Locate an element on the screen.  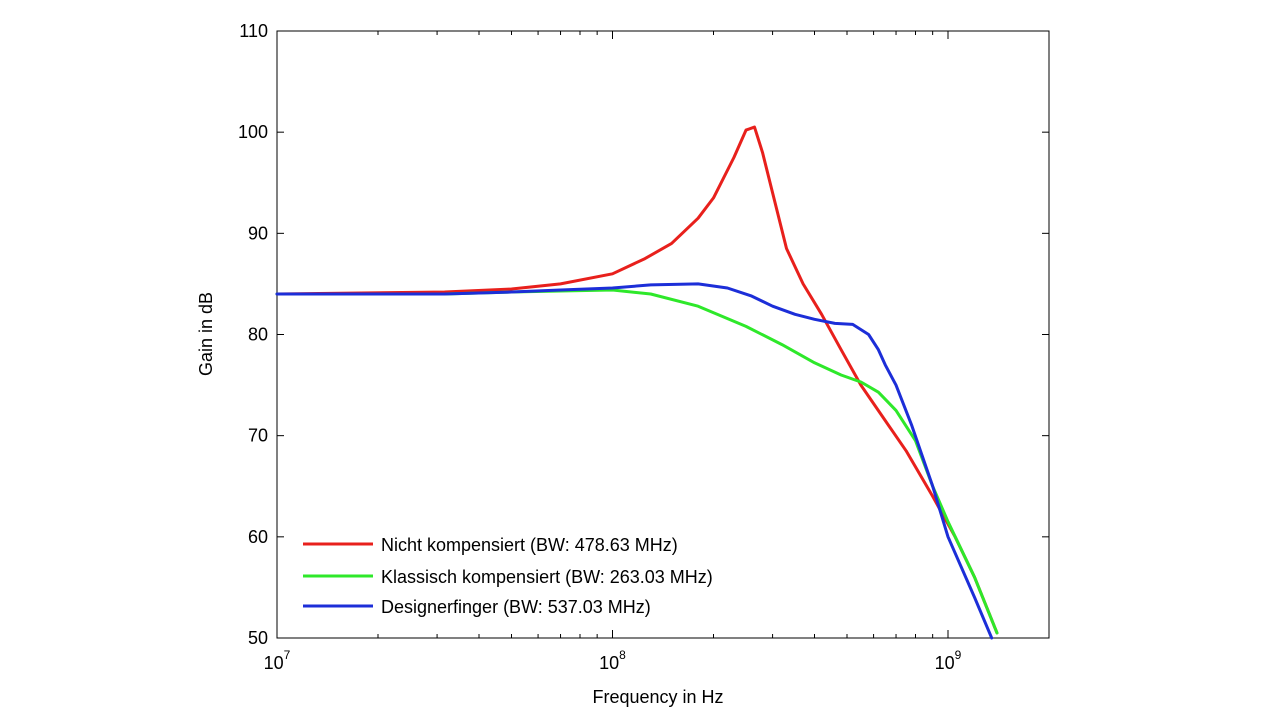
legend-item-designerfinger: Designerfinger (BW: 537.03 MHz) is located at coordinates (477, 607).